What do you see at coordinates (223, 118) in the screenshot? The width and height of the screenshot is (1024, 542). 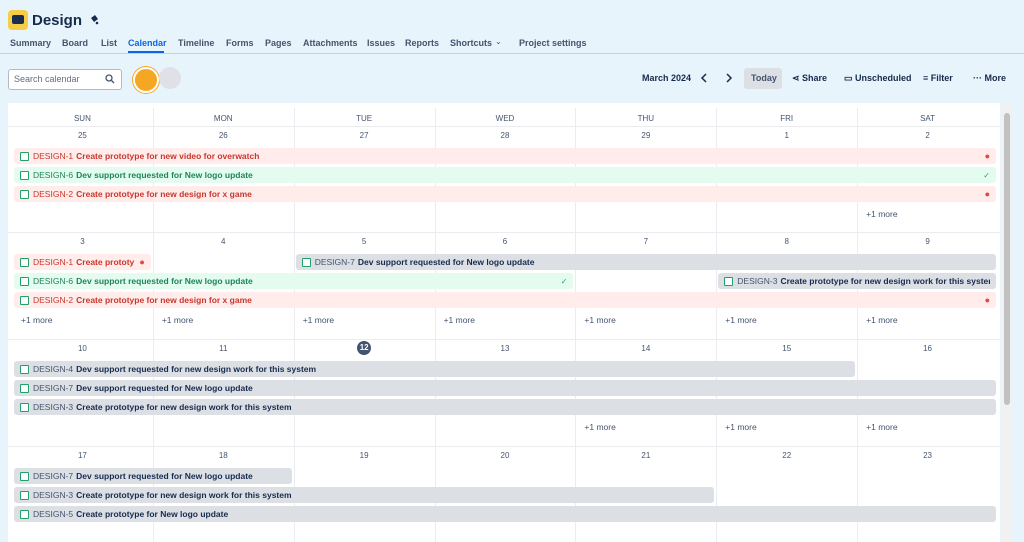 I see `weekday: MON` at bounding box center [223, 118].